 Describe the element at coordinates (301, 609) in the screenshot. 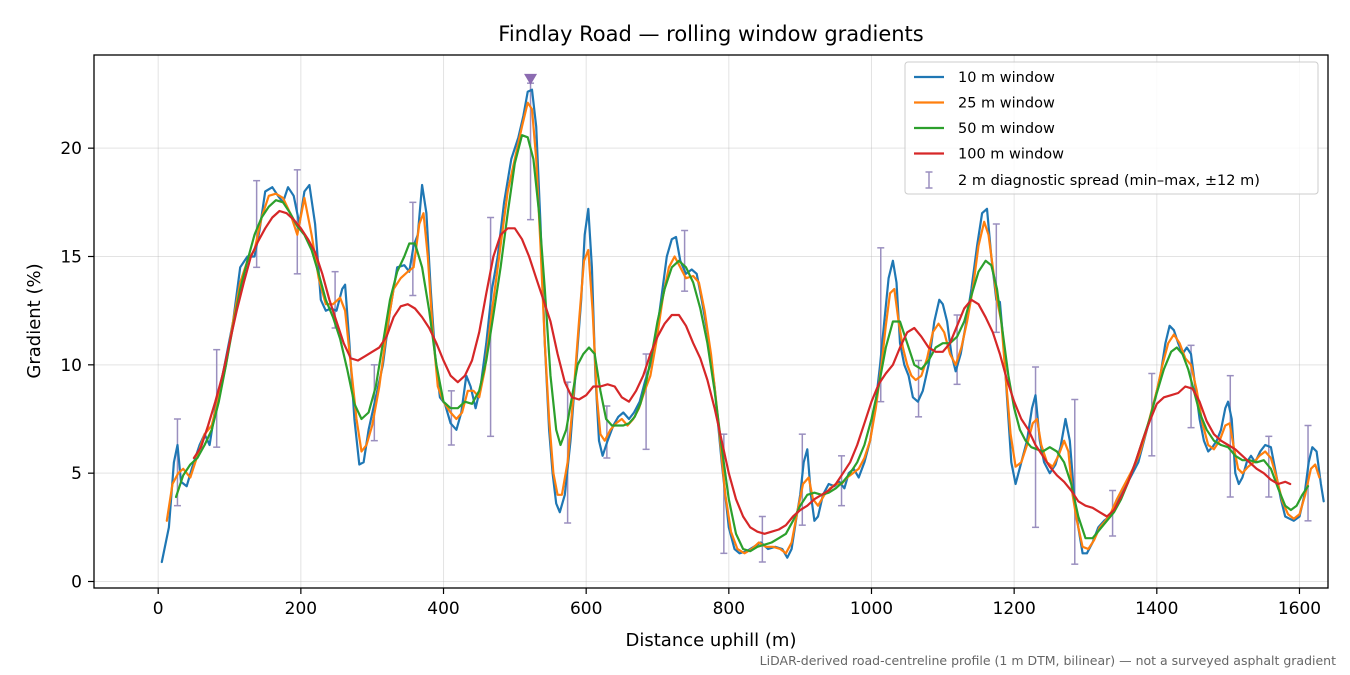

I see `x-tick-label: 200` at that location.